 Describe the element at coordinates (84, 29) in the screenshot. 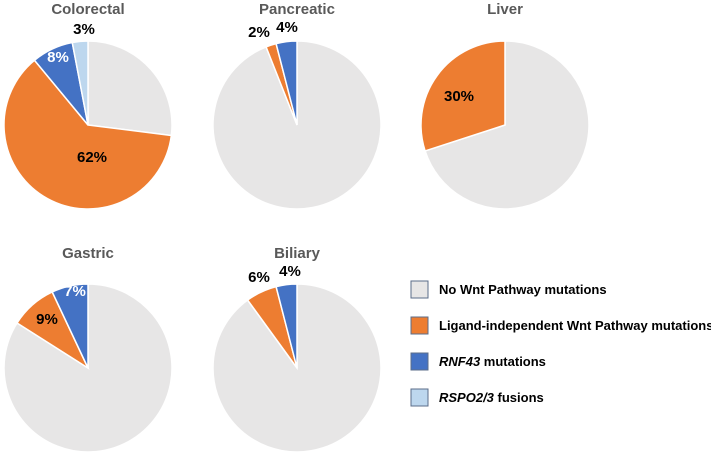

I see `slice-data-label: 3%` at that location.